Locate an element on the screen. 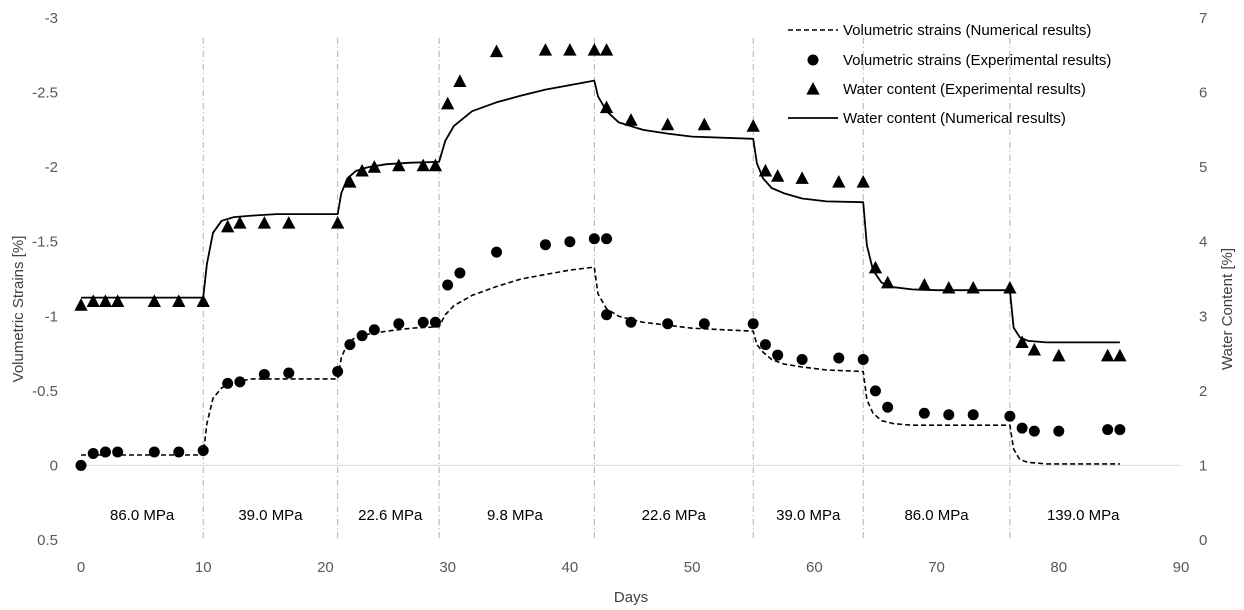  legend-item: Water content (Experimental results) is located at coordinates (946, 89).